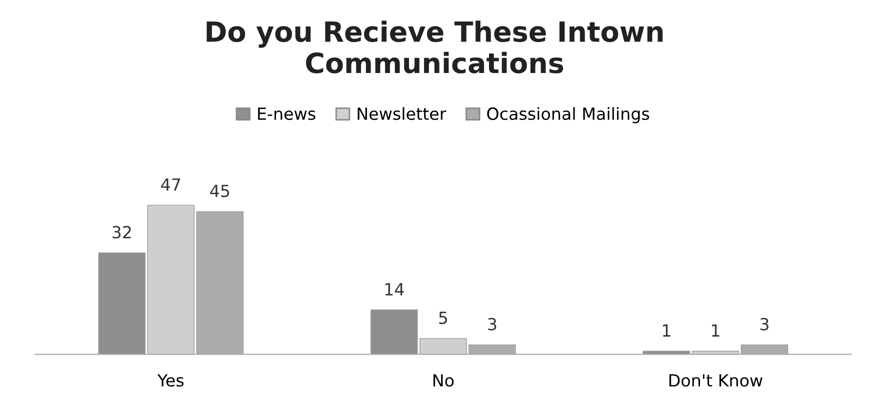  What do you see at coordinates (394, 289) in the screenshot?
I see `data-label: 14` at bounding box center [394, 289].